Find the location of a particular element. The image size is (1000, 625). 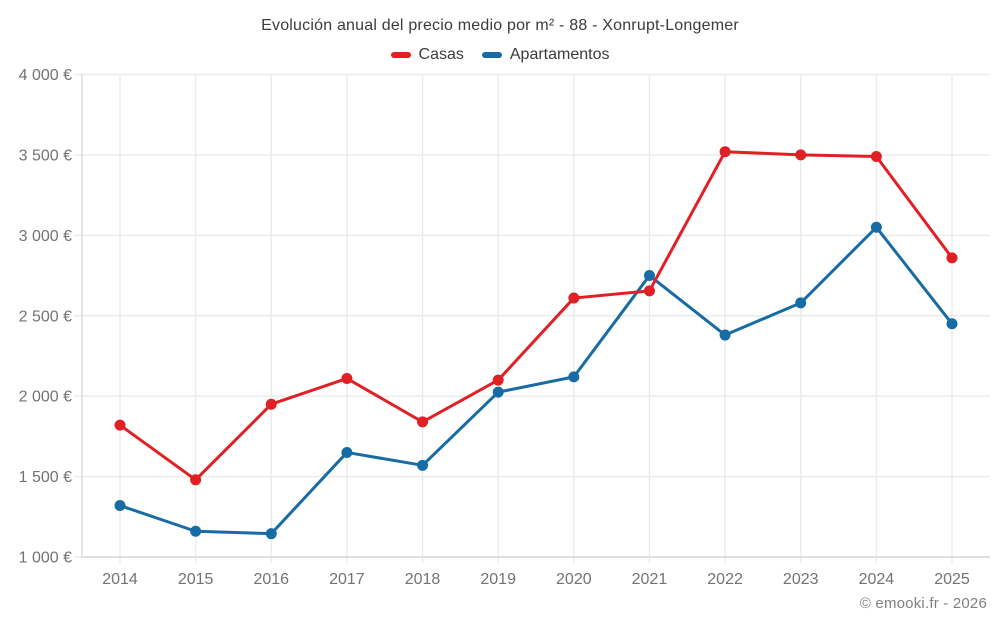

data-point-casas-2019 is located at coordinates (498, 380).